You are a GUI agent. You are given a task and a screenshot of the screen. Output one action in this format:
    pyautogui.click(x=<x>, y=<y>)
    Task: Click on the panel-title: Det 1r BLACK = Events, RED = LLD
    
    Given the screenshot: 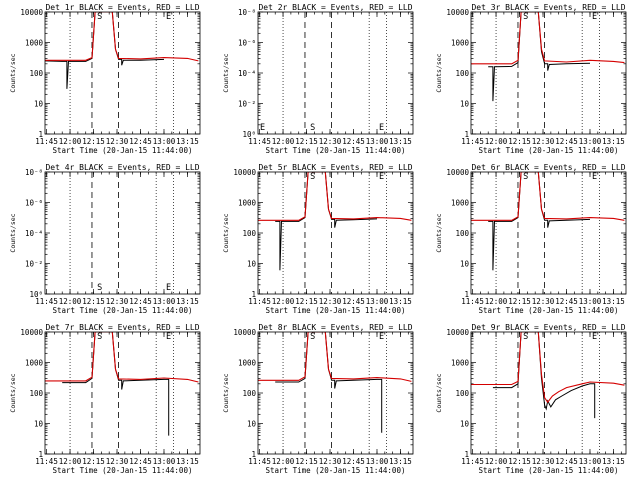 What is the action you would take?
    pyautogui.click(x=122, y=7)
    